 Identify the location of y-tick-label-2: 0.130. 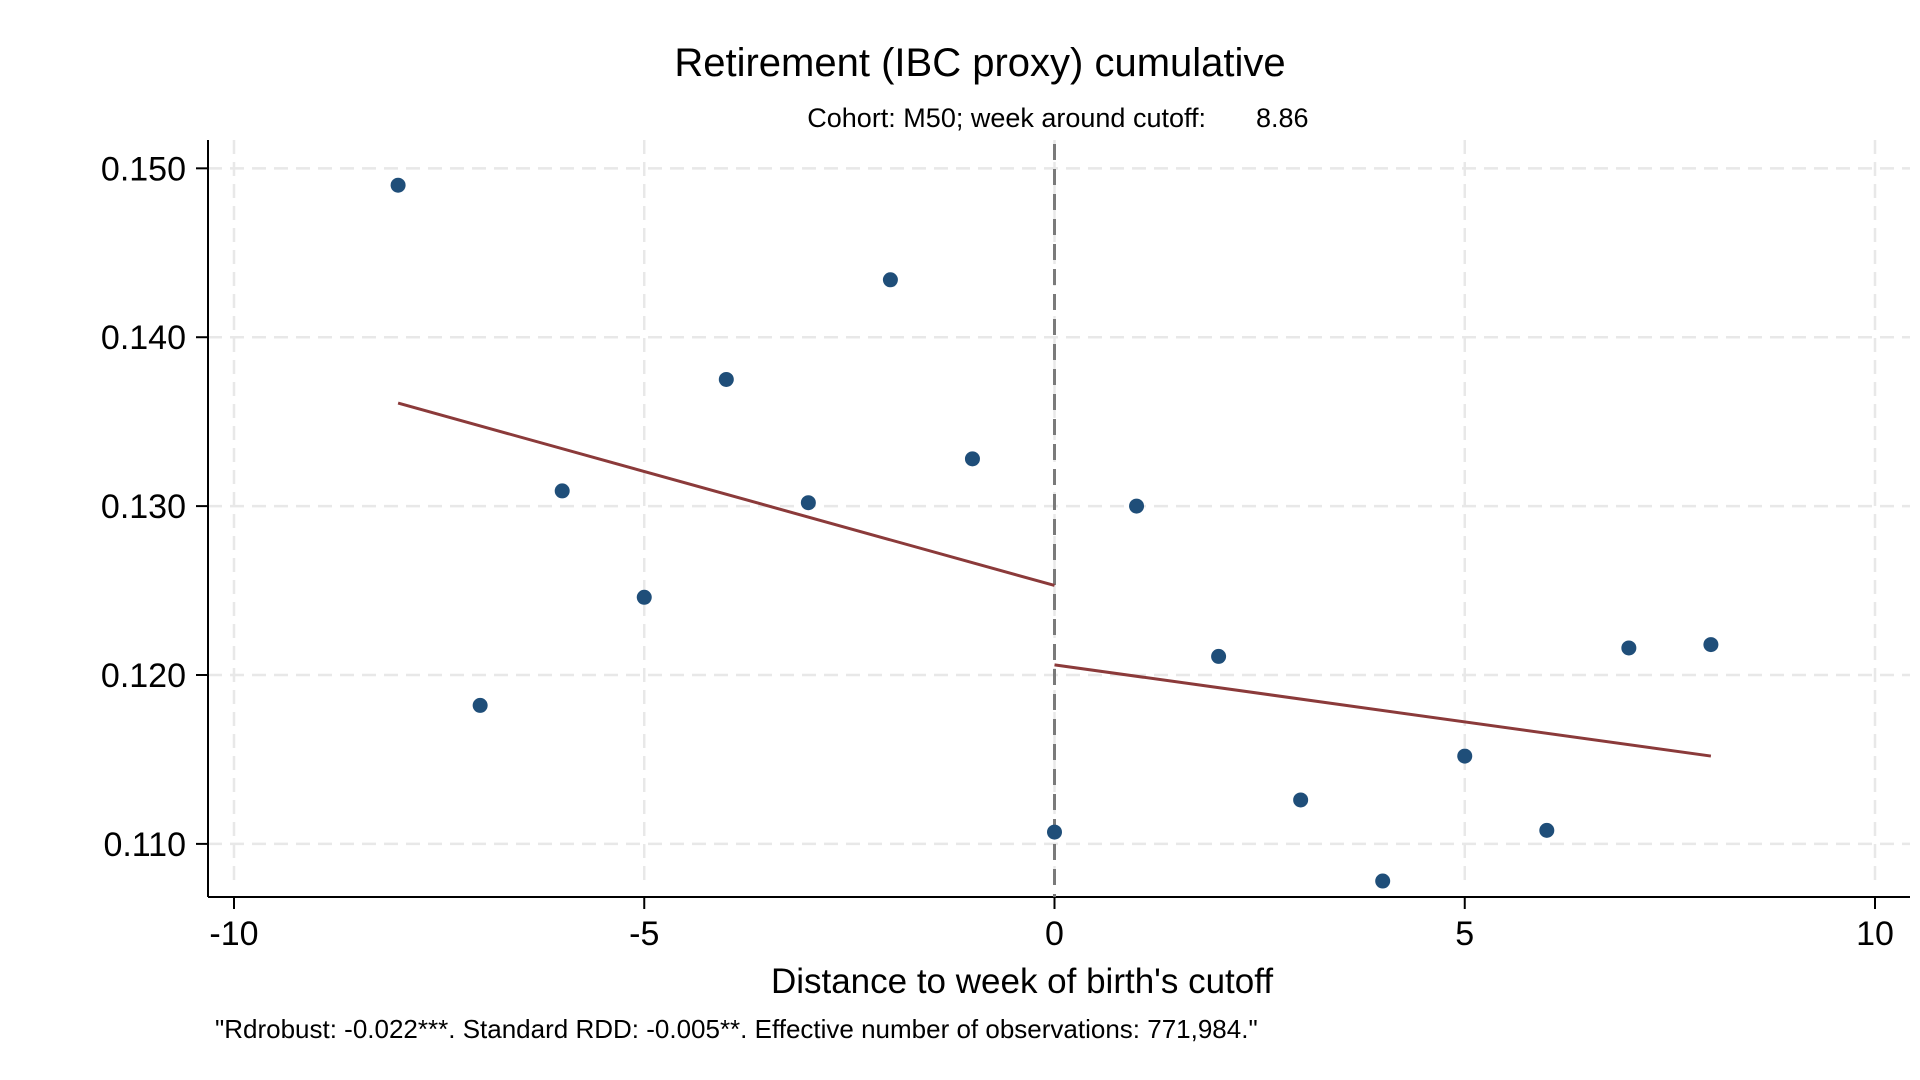
(143, 507).